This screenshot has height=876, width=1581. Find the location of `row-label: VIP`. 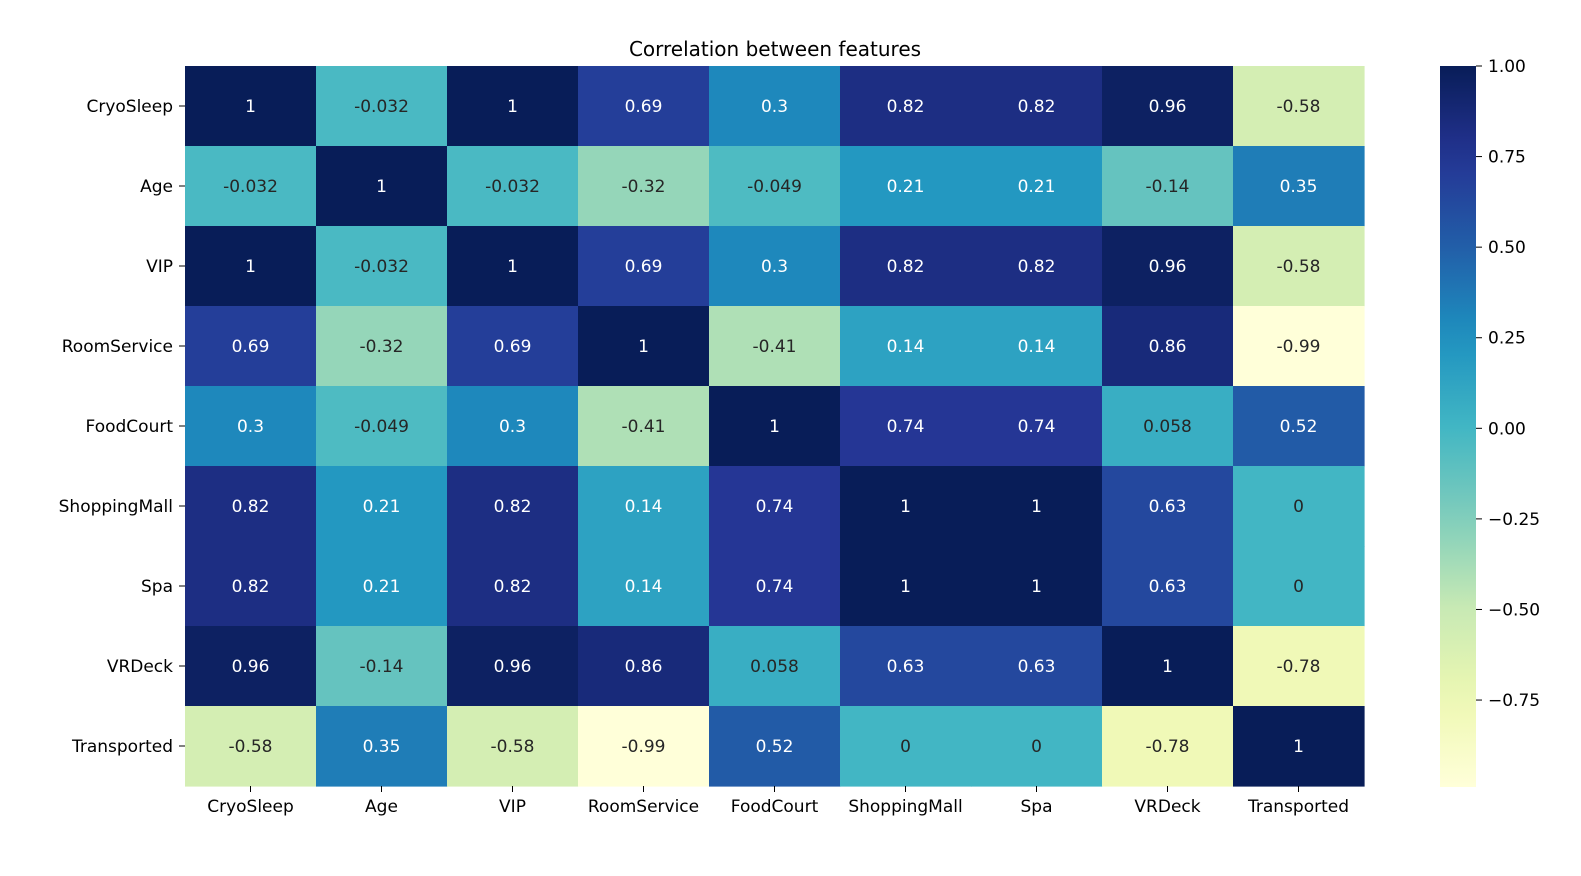

row-label: VIP is located at coordinates (159, 267).